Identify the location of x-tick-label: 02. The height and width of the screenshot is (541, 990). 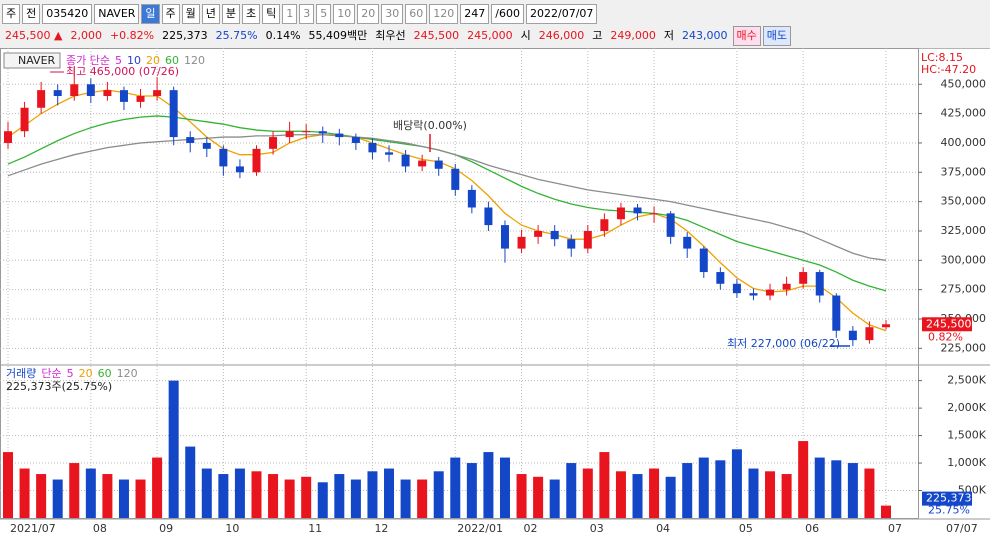
(531, 528).